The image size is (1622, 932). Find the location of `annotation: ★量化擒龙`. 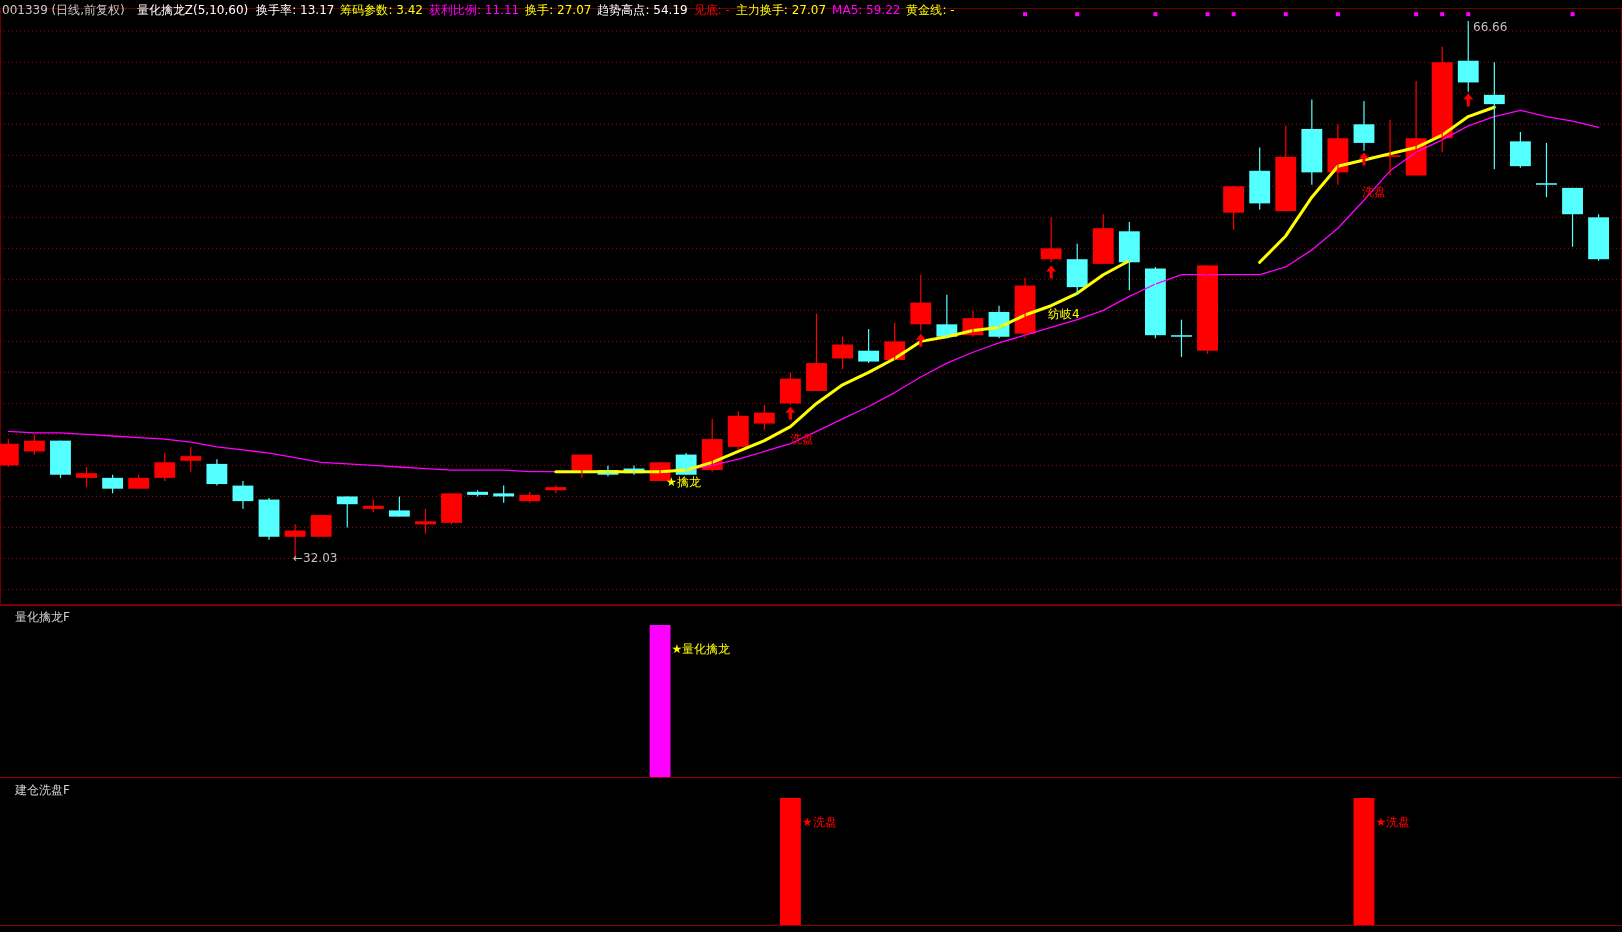

annotation: ★量化擒龙 is located at coordinates (701, 649).